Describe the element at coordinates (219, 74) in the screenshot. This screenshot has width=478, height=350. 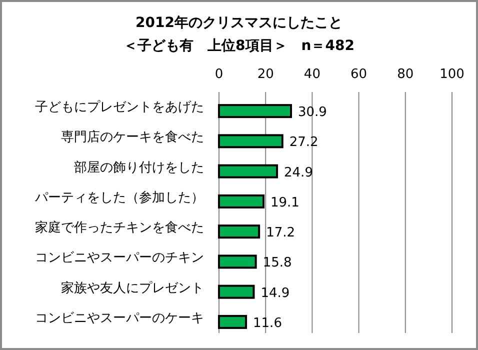
I see `x-tick-label: 0` at that location.